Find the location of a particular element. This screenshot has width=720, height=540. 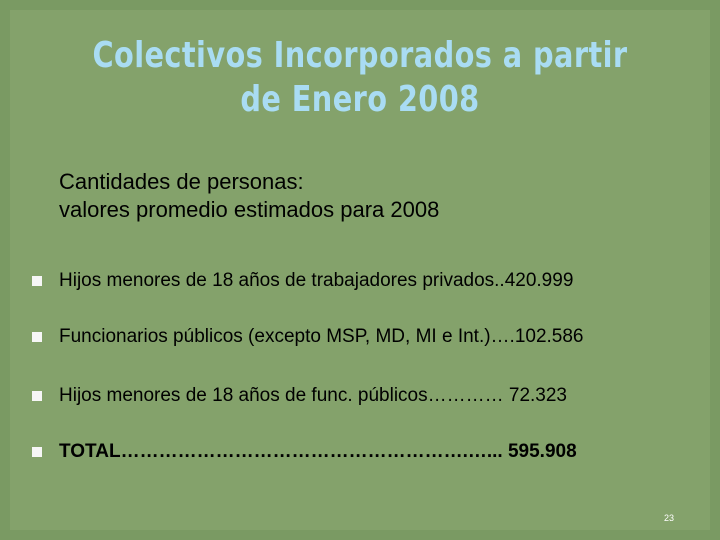

slide-title-line-1: Colectivos Incorporados a partir is located at coordinates (360, 55).